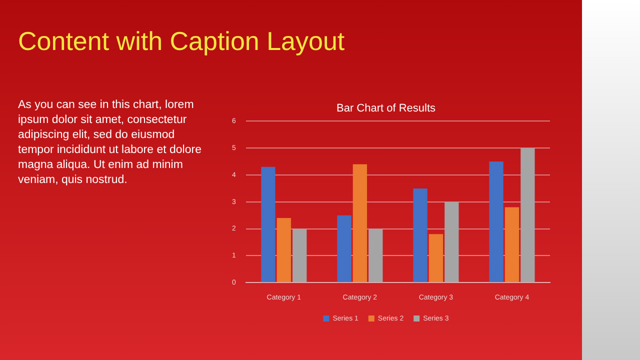  What do you see at coordinates (110, 143) in the screenshot?
I see `text: As you can see in this chart, lorem ipsum dolor sit amet, consectetur adipiscing elit, sed do eiusmod tempor incididunt ut labore et dolore magna aliqua. Ut enim ad minim veniam, quis nostrud.` at bounding box center [110, 143].